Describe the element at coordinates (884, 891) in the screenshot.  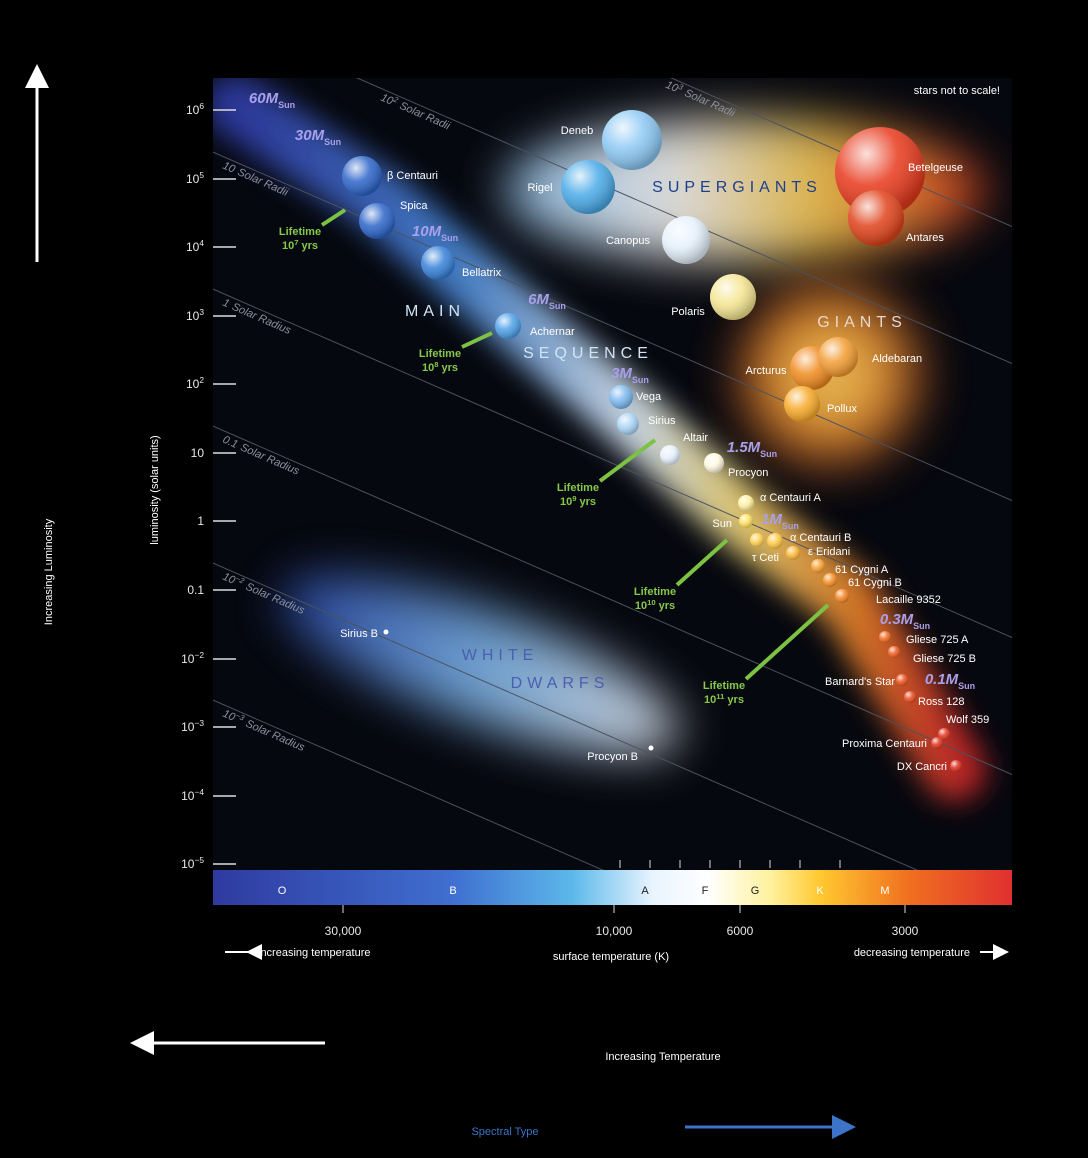
I see `spectral-class: M` at that location.